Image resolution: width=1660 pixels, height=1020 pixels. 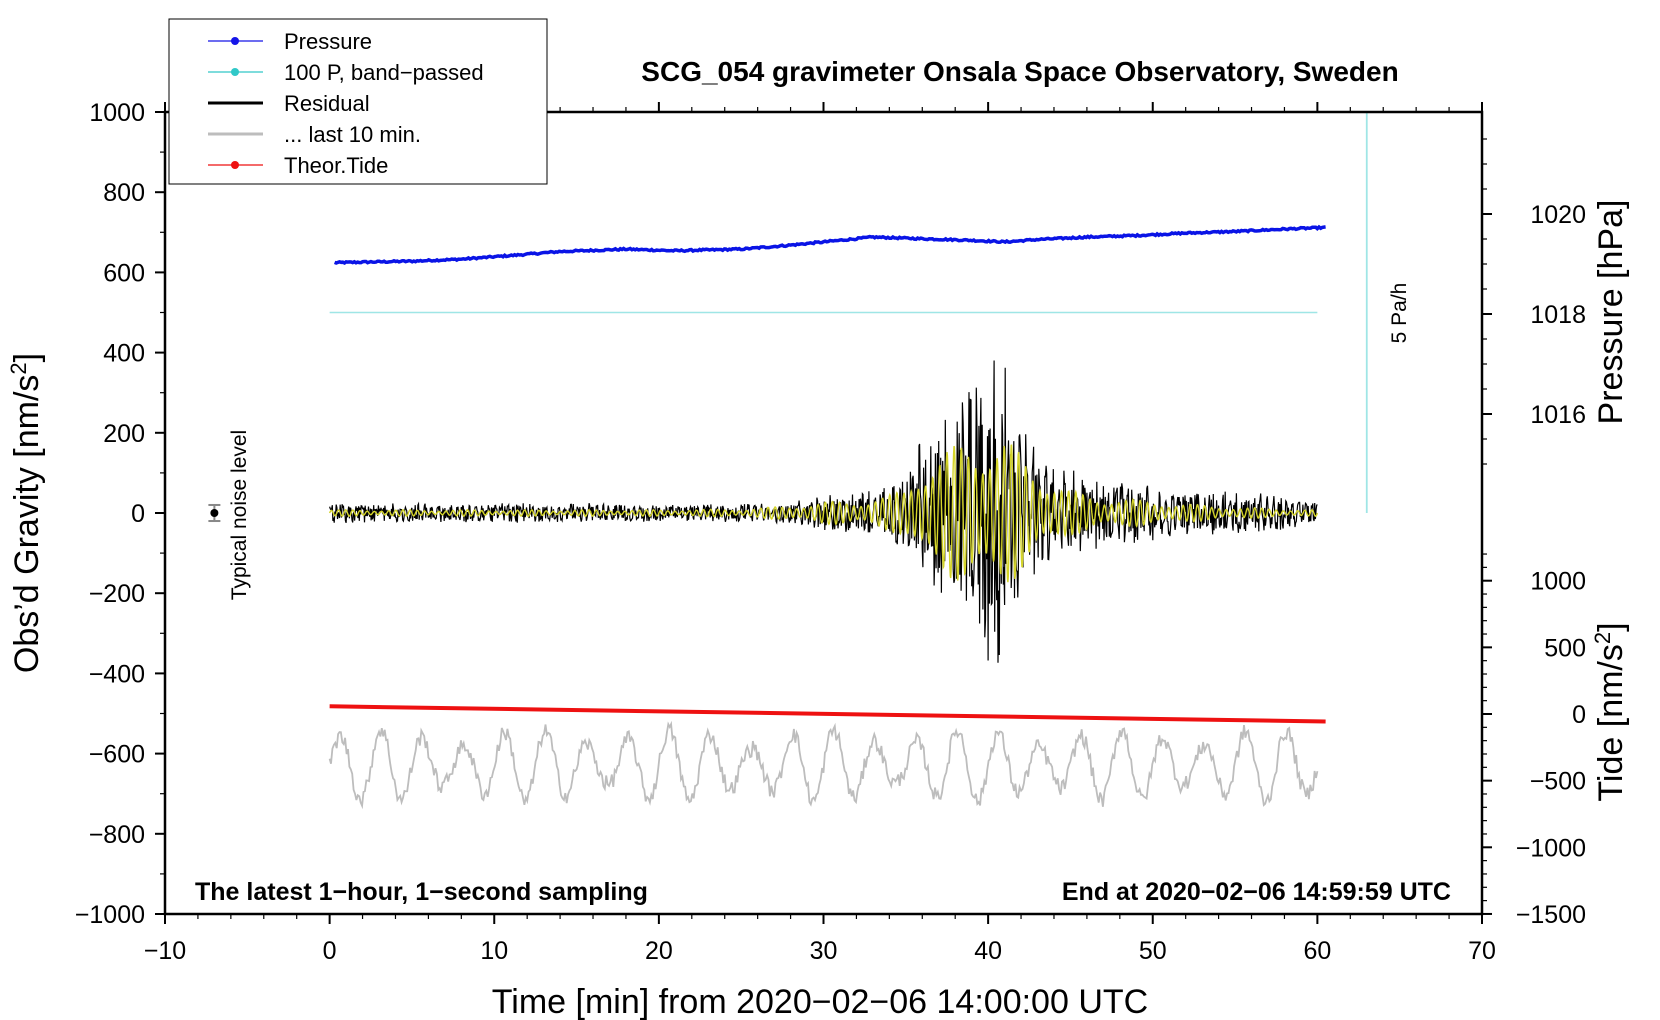 I want to click on legend-label: Residual, so click(x=327, y=103).